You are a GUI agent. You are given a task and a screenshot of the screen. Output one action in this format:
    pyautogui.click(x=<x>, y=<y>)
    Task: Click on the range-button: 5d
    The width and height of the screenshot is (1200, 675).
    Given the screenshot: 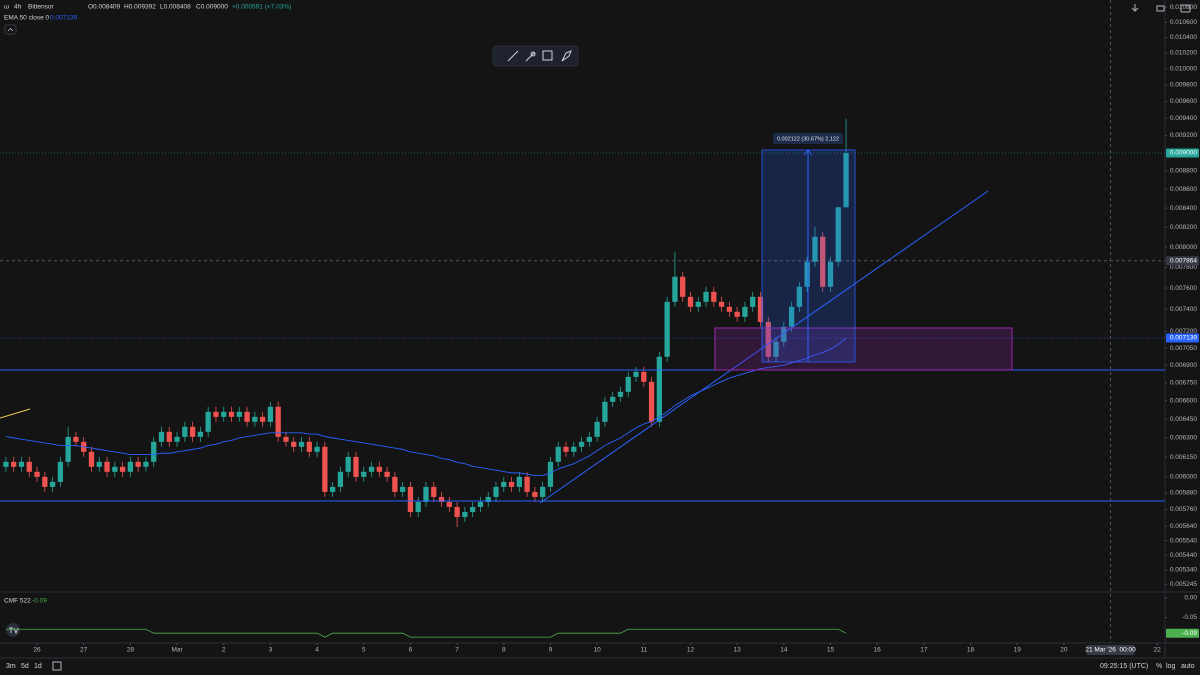 What is the action you would take?
    pyautogui.click(x=25, y=666)
    